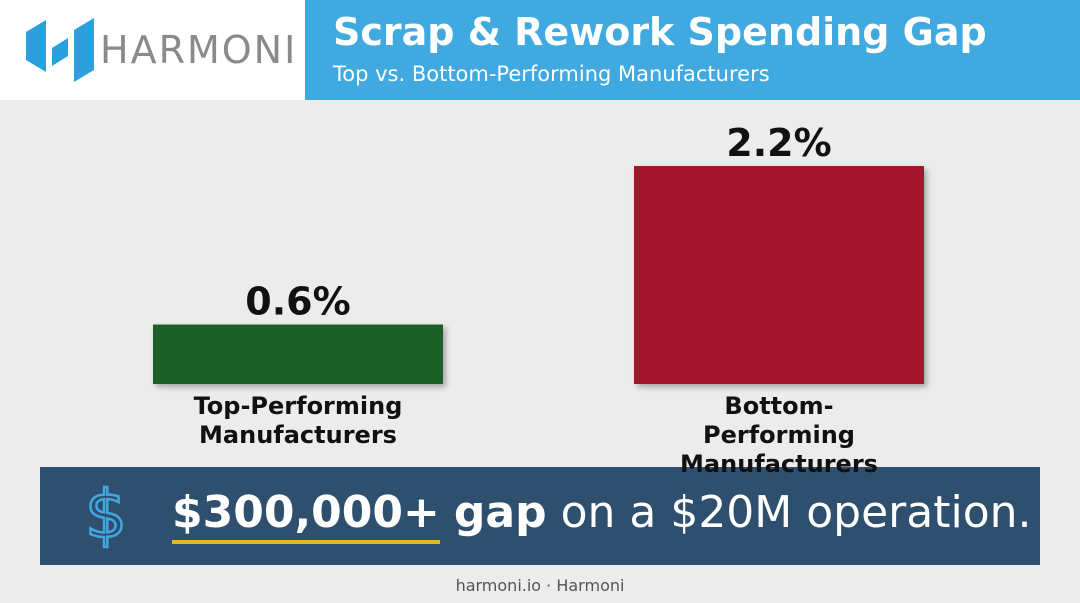  Describe the element at coordinates (551, 74) in the screenshot. I see `chart-subtitle: Top vs. Bottom-Performing Manufacturers` at that location.